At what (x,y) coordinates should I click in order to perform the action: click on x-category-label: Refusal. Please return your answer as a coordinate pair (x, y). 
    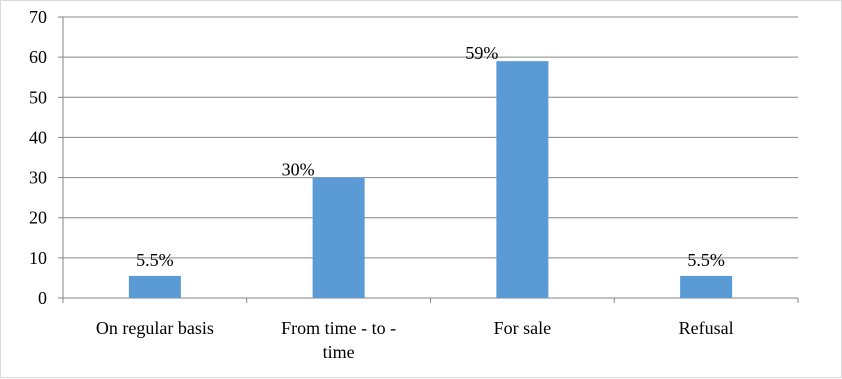
    Looking at the image, I should click on (706, 328).